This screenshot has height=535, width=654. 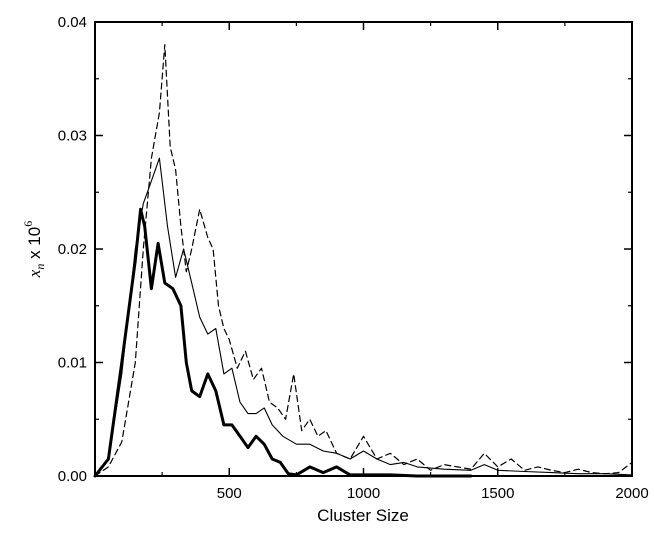 I want to click on y-axis-subscript: n, so click(x=40, y=267).